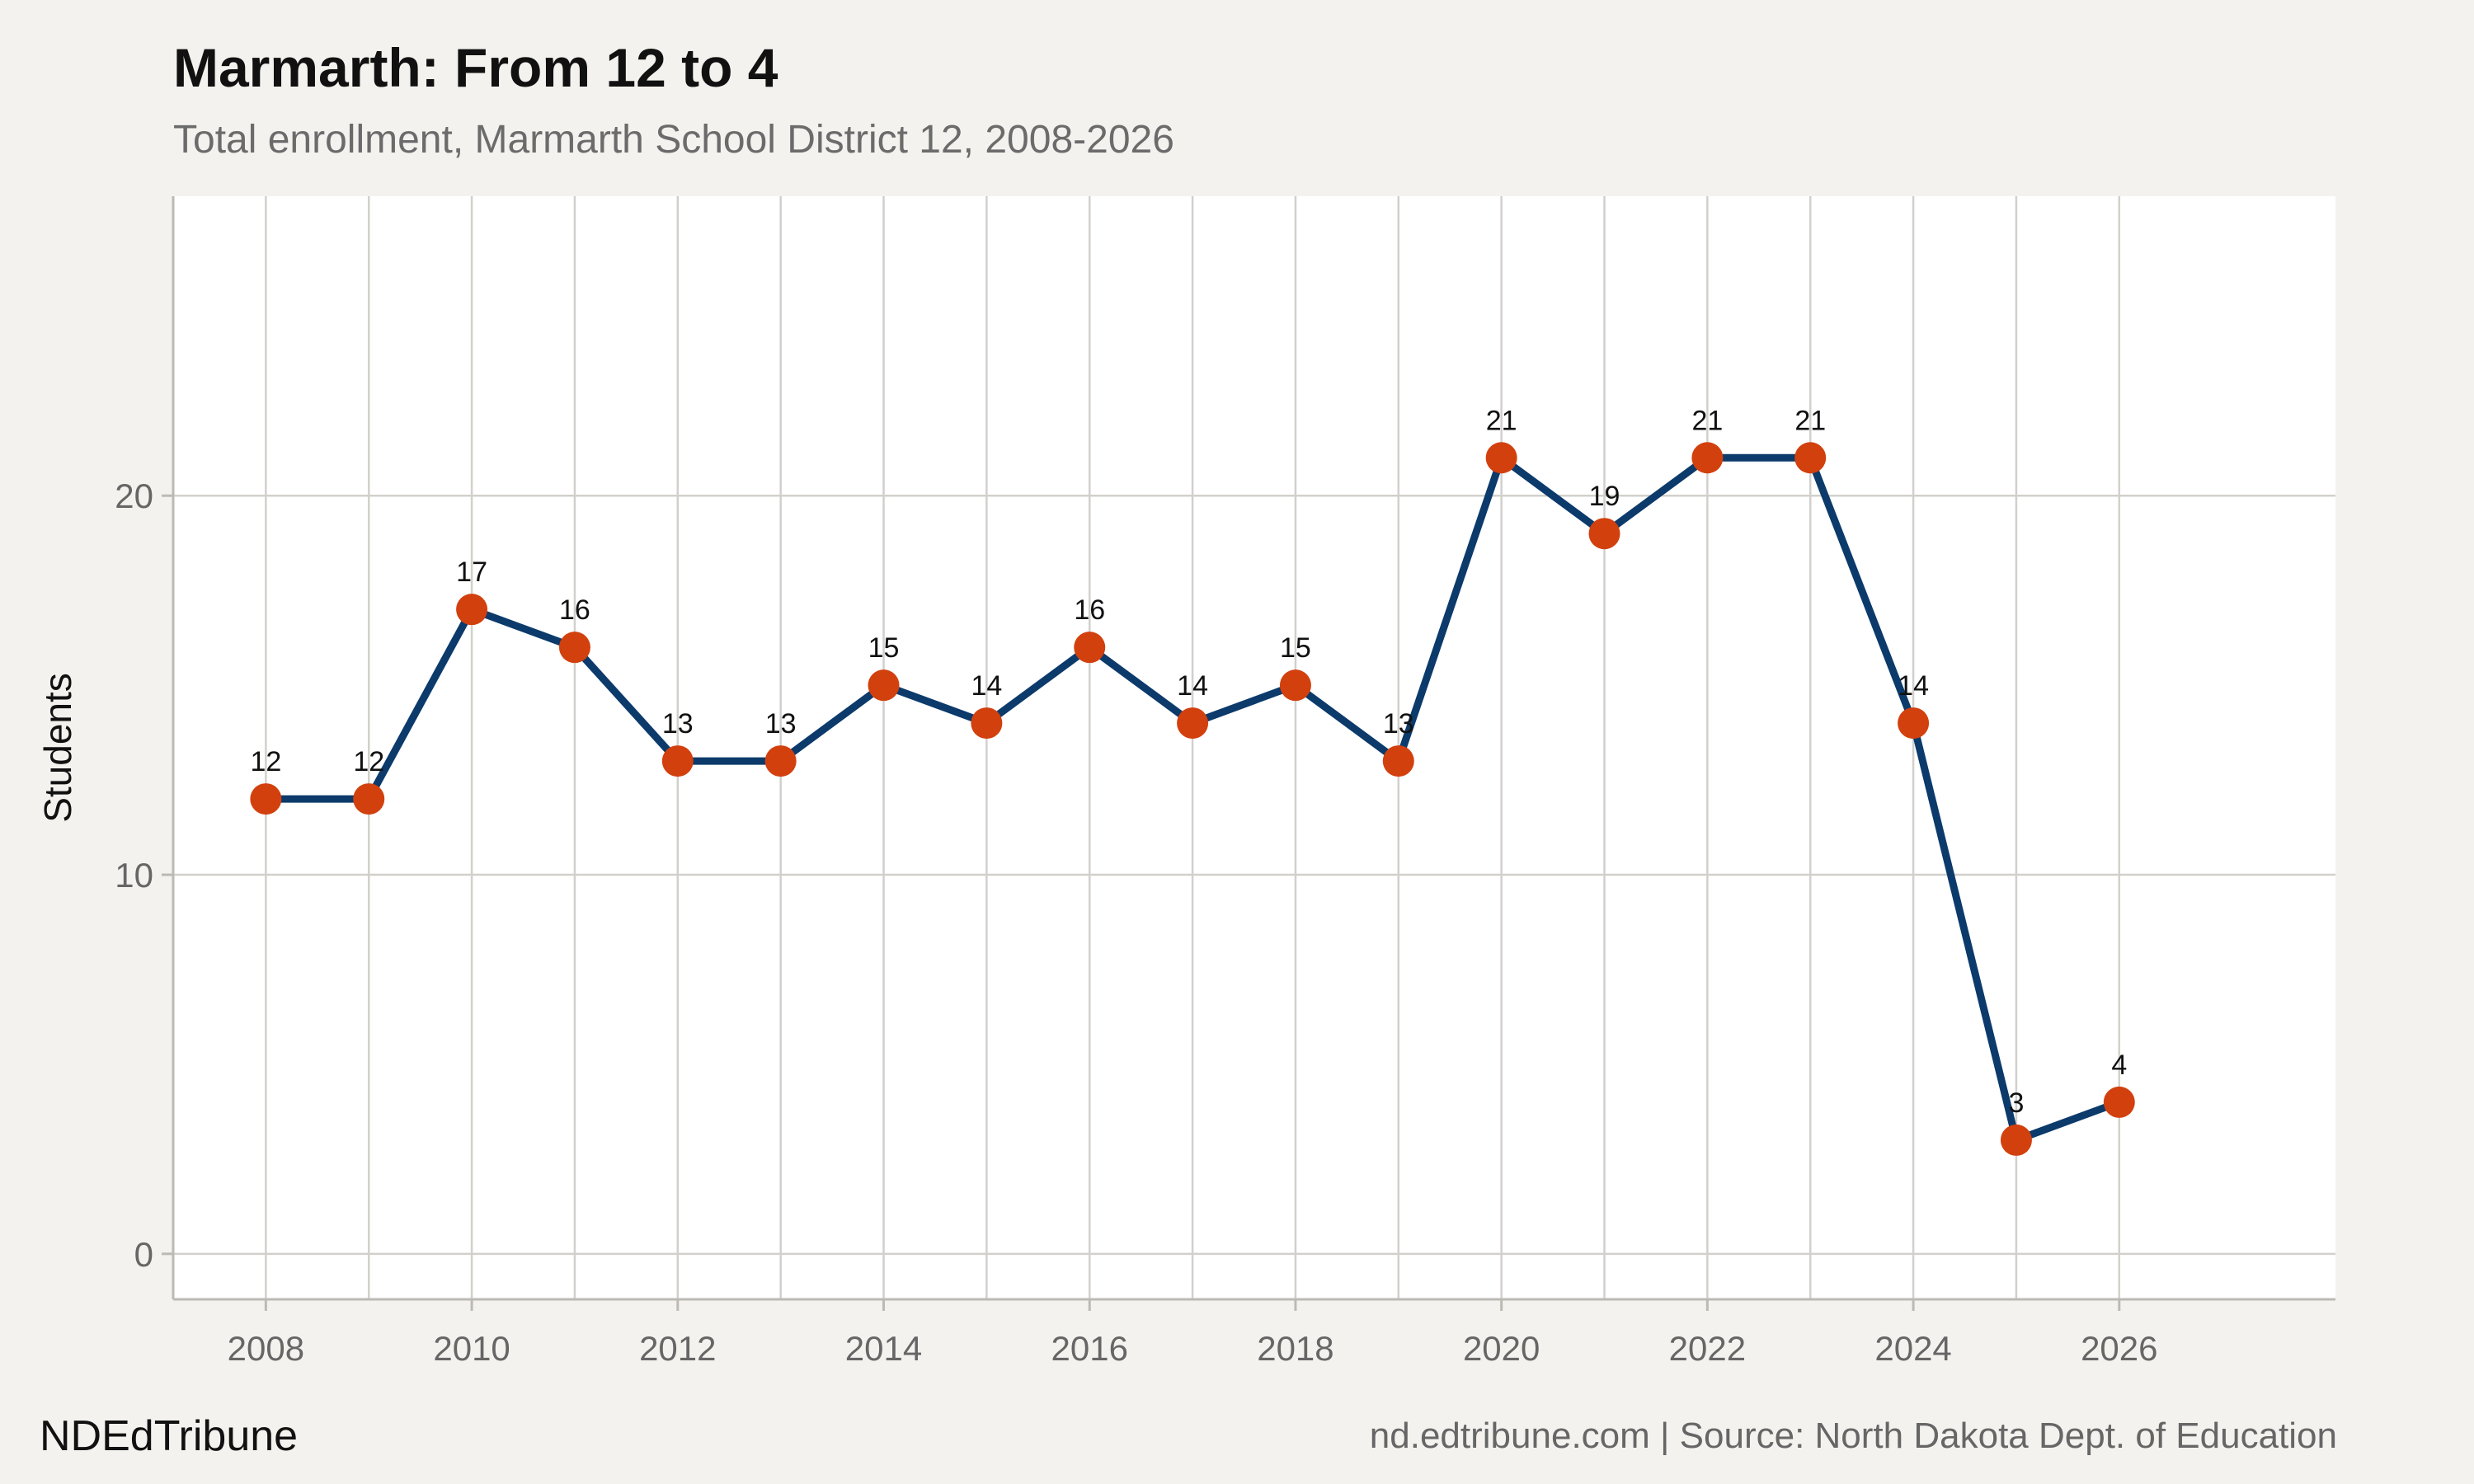 The width and height of the screenshot is (2474, 1484). I want to click on brand-name: NDEdTribune, so click(169, 1436).